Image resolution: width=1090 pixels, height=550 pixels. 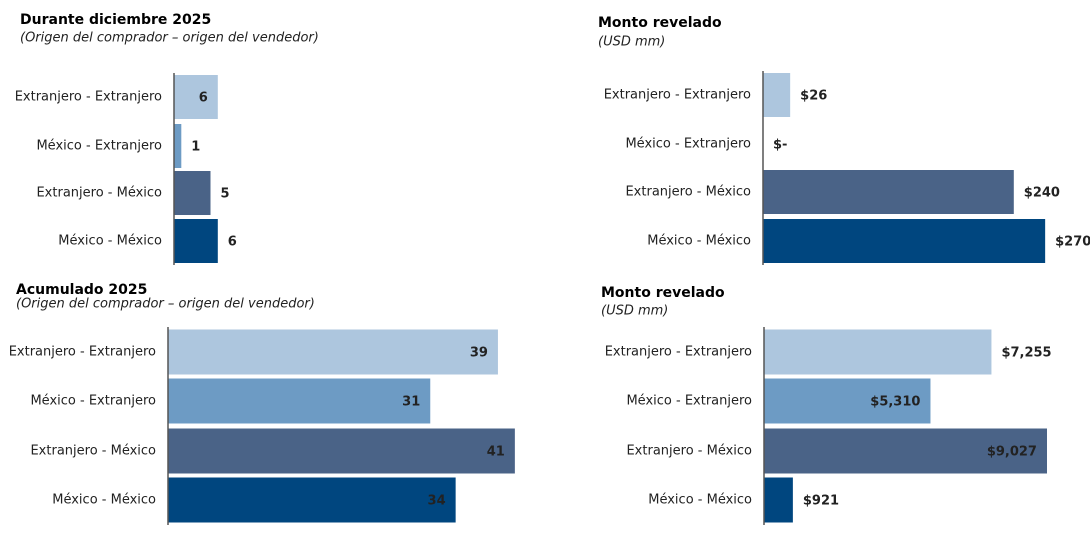 I want to click on chart-title: Durante diciembre 2025, so click(x=115, y=20).